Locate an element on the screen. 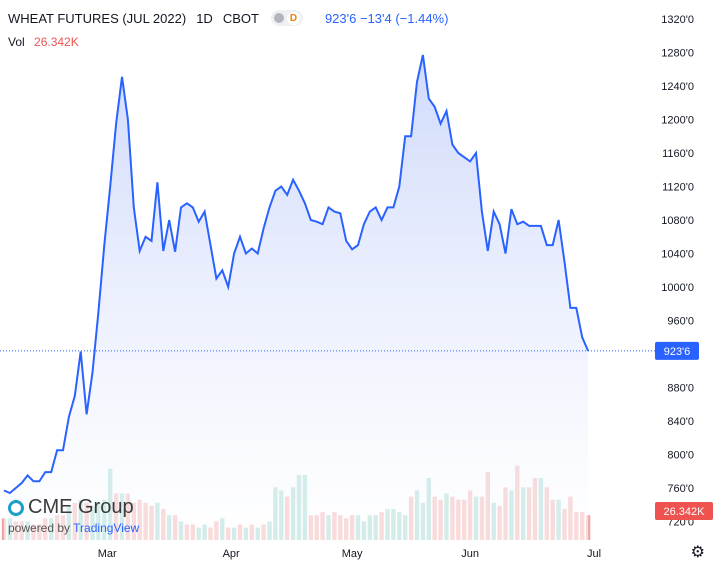 This screenshot has height=566, width=719. y-tick-label: 840'0 is located at coordinates (680, 422).